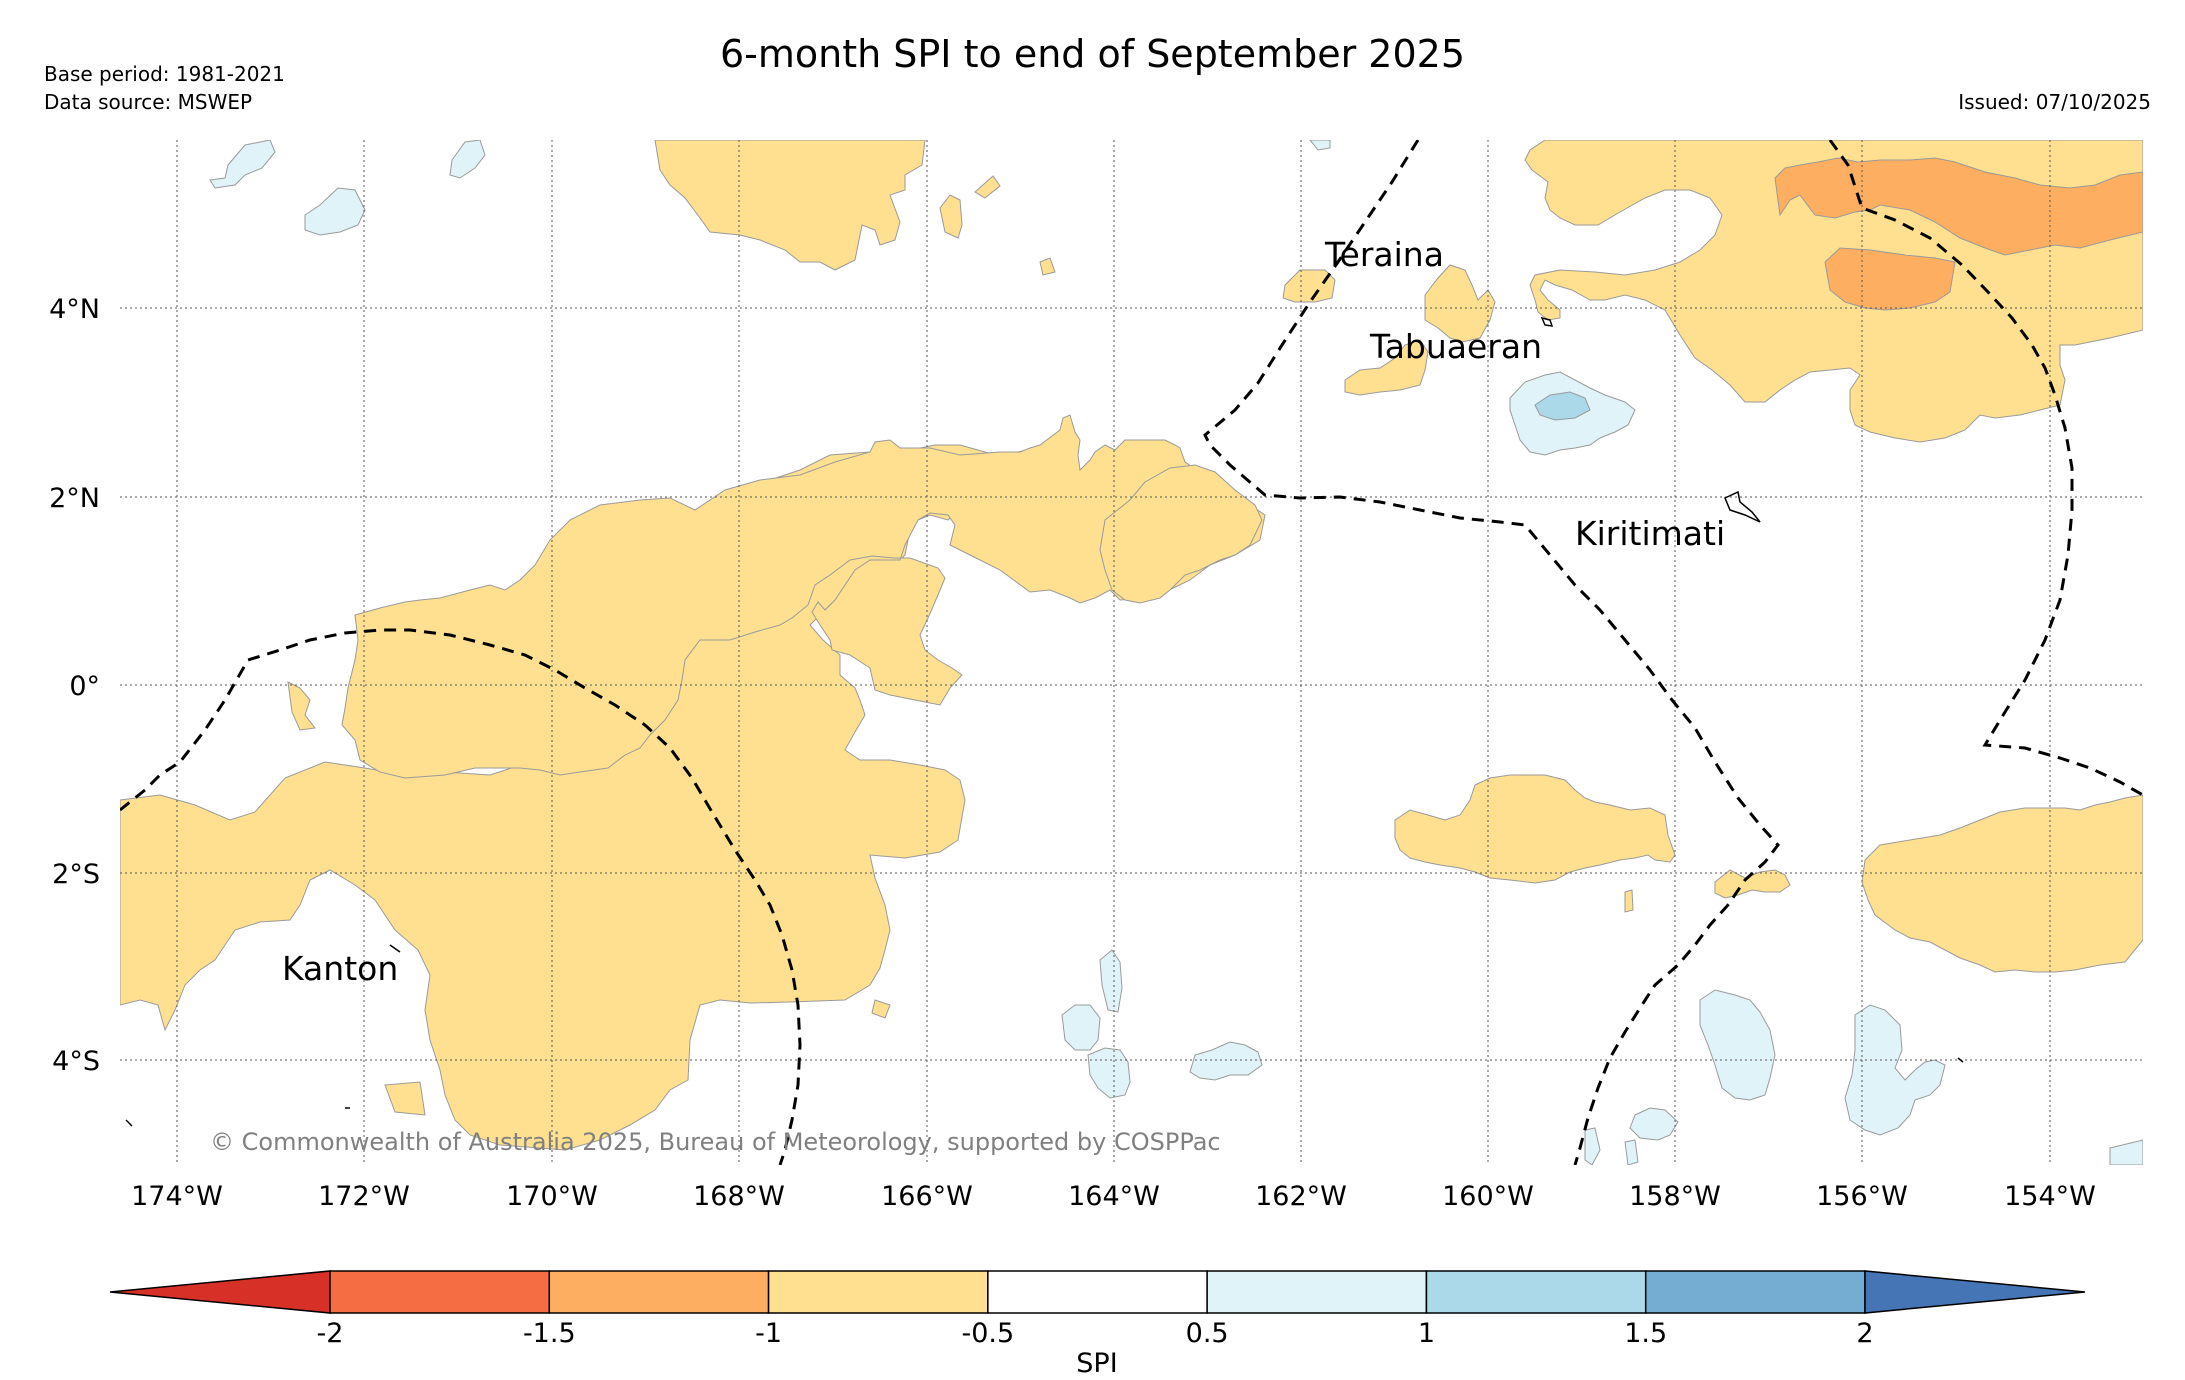 This screenshot has height=1380, width=2185. I want to click on longitude-label: 160°W, so click(1488, 1196).